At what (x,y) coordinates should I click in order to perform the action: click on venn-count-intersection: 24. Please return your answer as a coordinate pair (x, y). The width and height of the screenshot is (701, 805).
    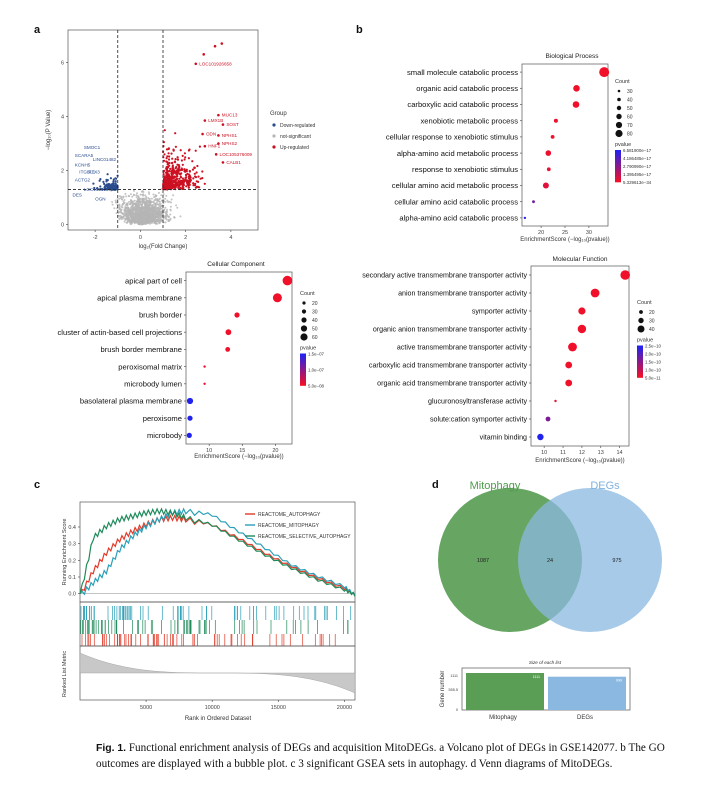
    Looking at the image, I should click on (550, 561).